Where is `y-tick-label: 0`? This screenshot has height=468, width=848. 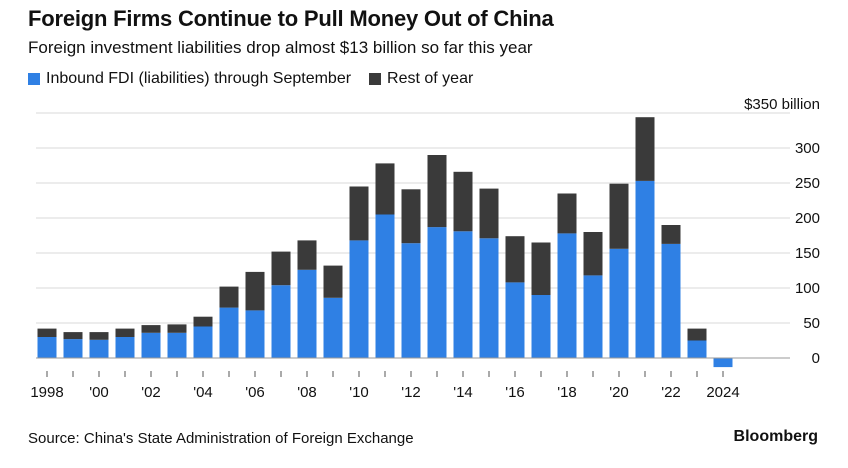 y-tick-label: 0 is located at coordinates (816, 358).